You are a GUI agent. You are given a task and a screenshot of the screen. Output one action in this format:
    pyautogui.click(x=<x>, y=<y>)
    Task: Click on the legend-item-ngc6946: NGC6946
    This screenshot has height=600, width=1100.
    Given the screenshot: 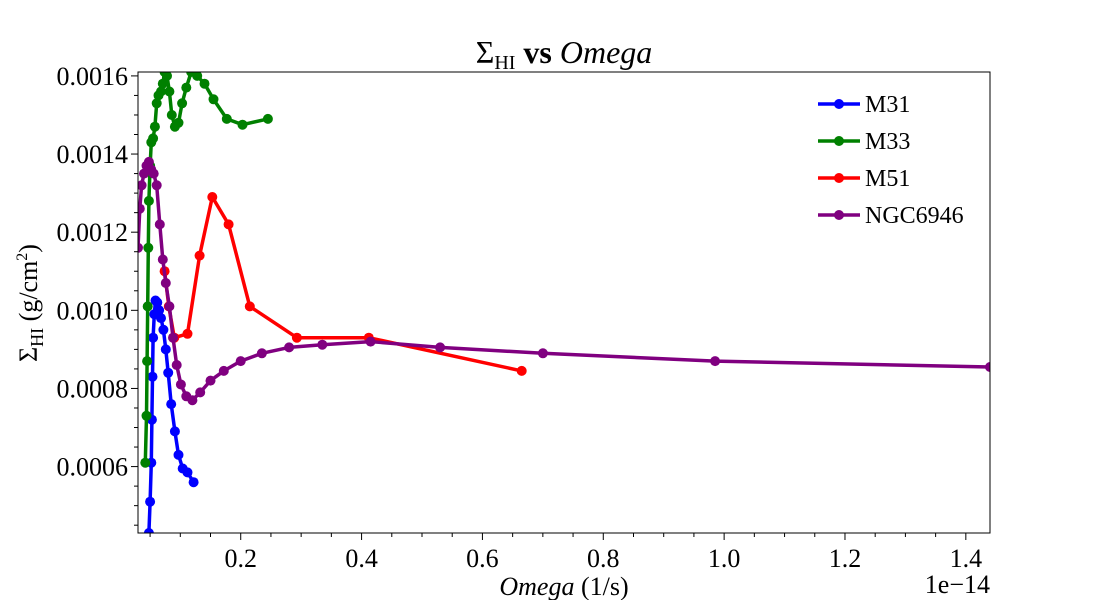 What is the action you would take?
    pyautogui.click(x=891, y=216)
    